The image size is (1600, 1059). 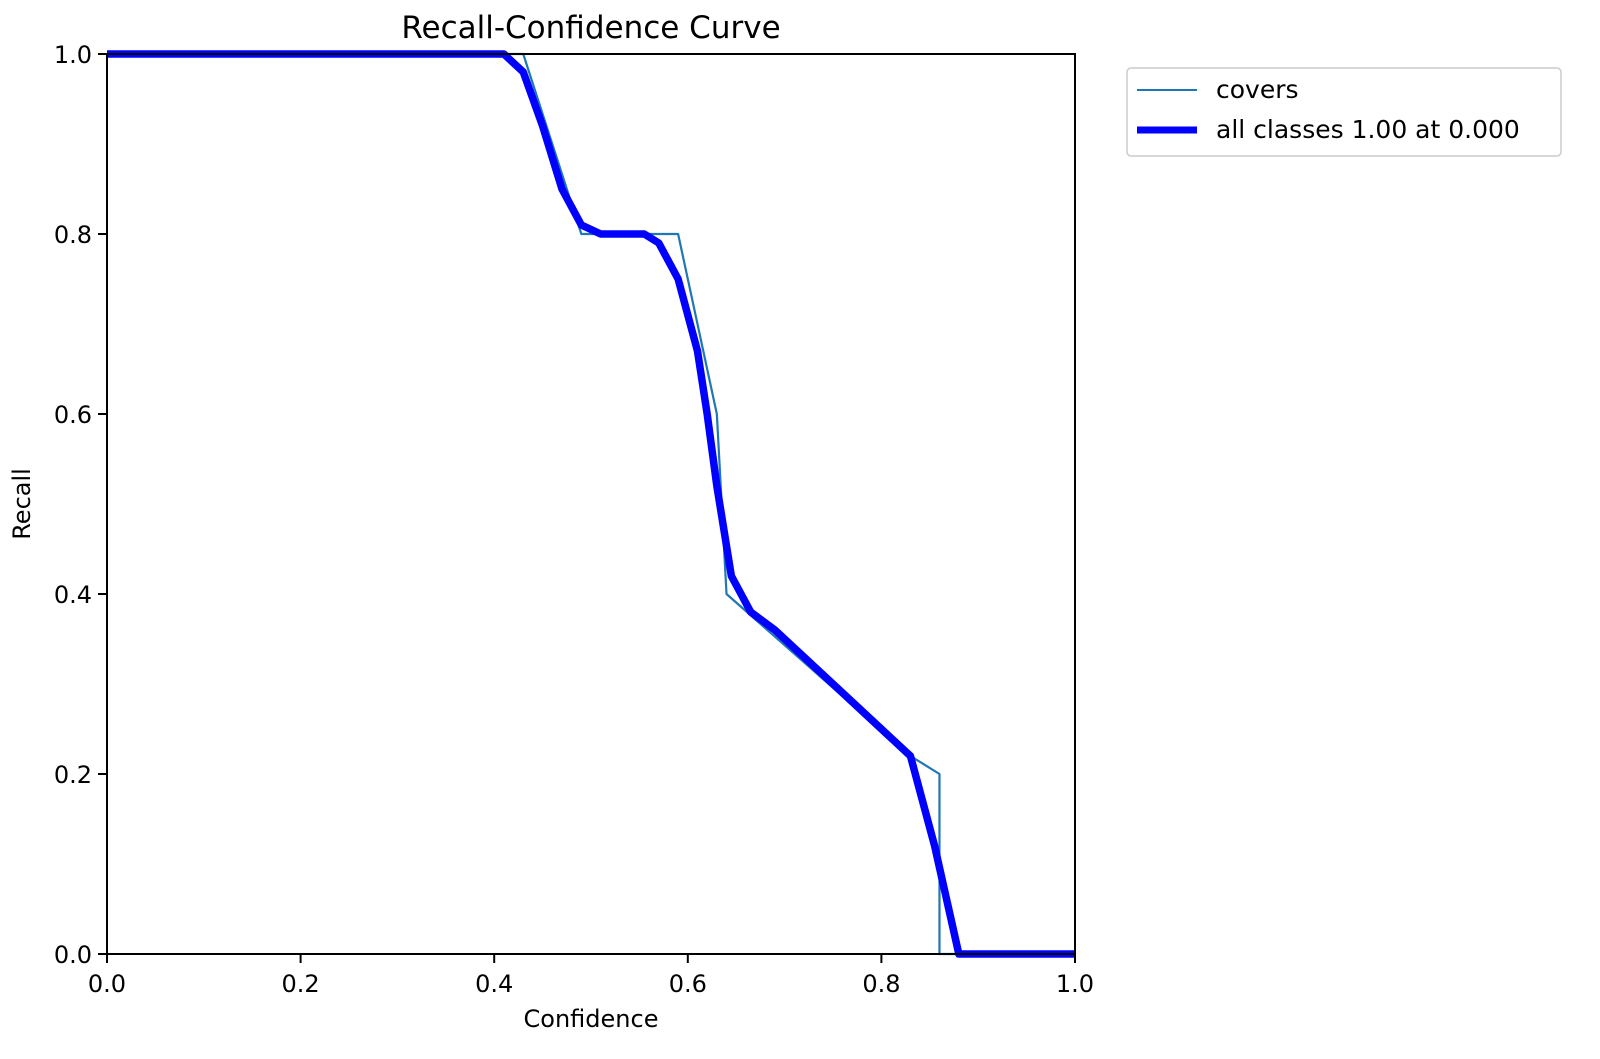 I want to click on x-tick-label: 0.0, so click(x=107, y=984).